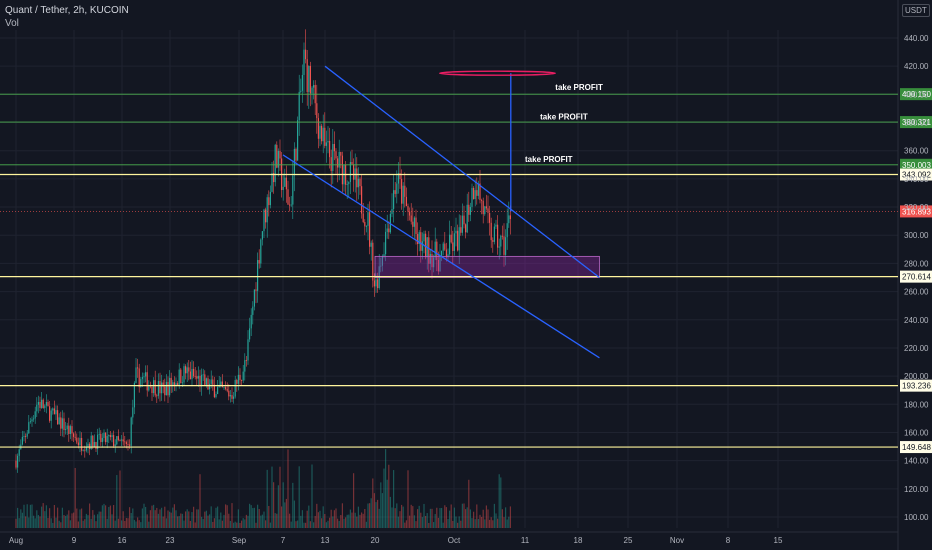 The width and height of the screenshot is (932, 550). Describe the element at coordinates (916, 404) in the screenshot. I see `price-axis-tick: 180.00` at that location.